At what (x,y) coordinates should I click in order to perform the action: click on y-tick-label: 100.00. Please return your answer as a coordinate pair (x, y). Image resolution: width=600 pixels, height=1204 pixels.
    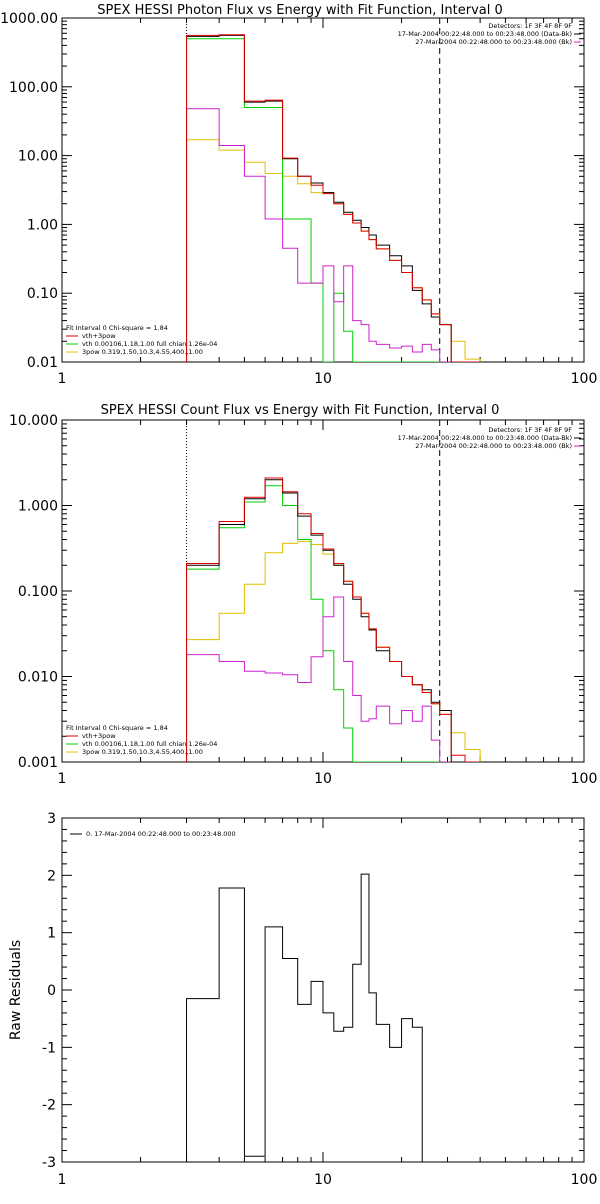
    Looking at the image, I should click on (33, 88).